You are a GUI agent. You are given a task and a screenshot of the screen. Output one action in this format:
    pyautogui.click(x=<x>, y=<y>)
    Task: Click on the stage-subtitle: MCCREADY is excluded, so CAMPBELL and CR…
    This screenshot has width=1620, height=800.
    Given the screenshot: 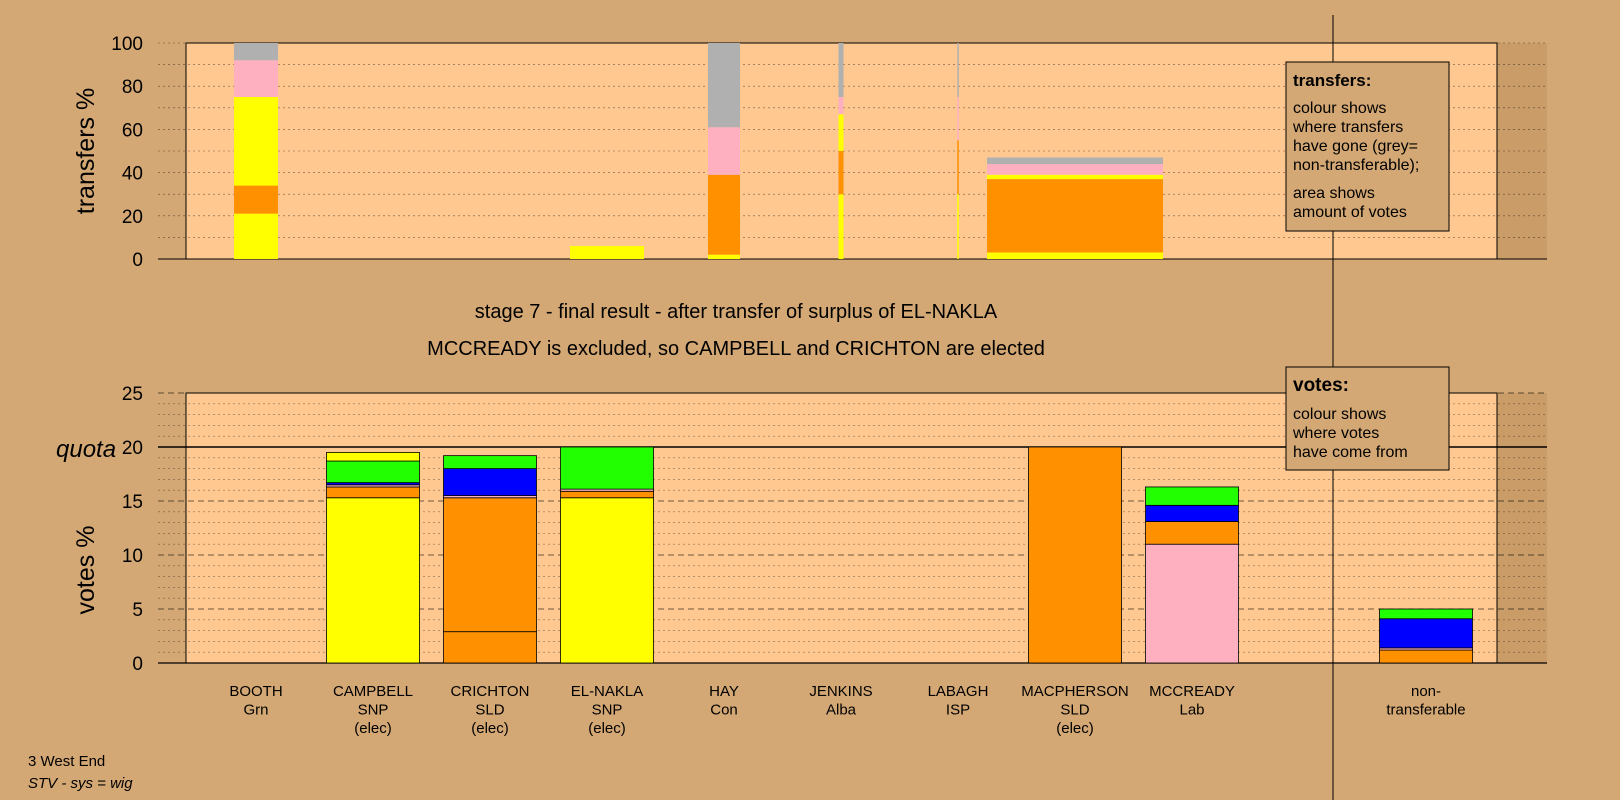 What is the action you would take?
    pyautogui.click(x=736, y=349)
    